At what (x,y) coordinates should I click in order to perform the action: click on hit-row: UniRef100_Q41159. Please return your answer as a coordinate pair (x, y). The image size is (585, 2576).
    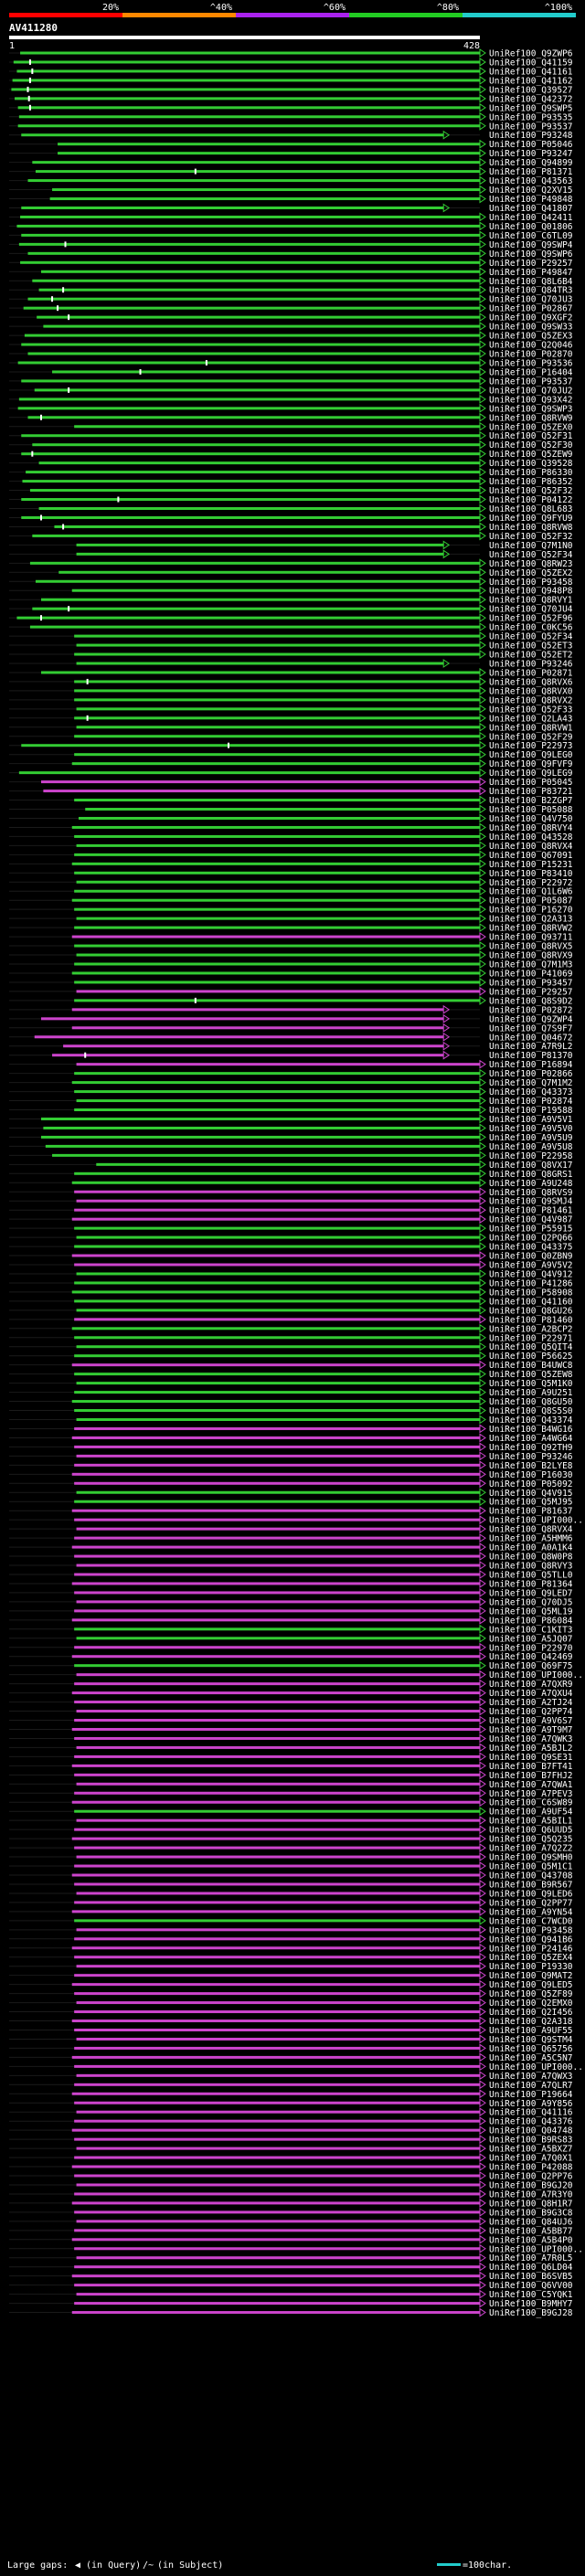
    Looking at the image, I should click on (291, 63).